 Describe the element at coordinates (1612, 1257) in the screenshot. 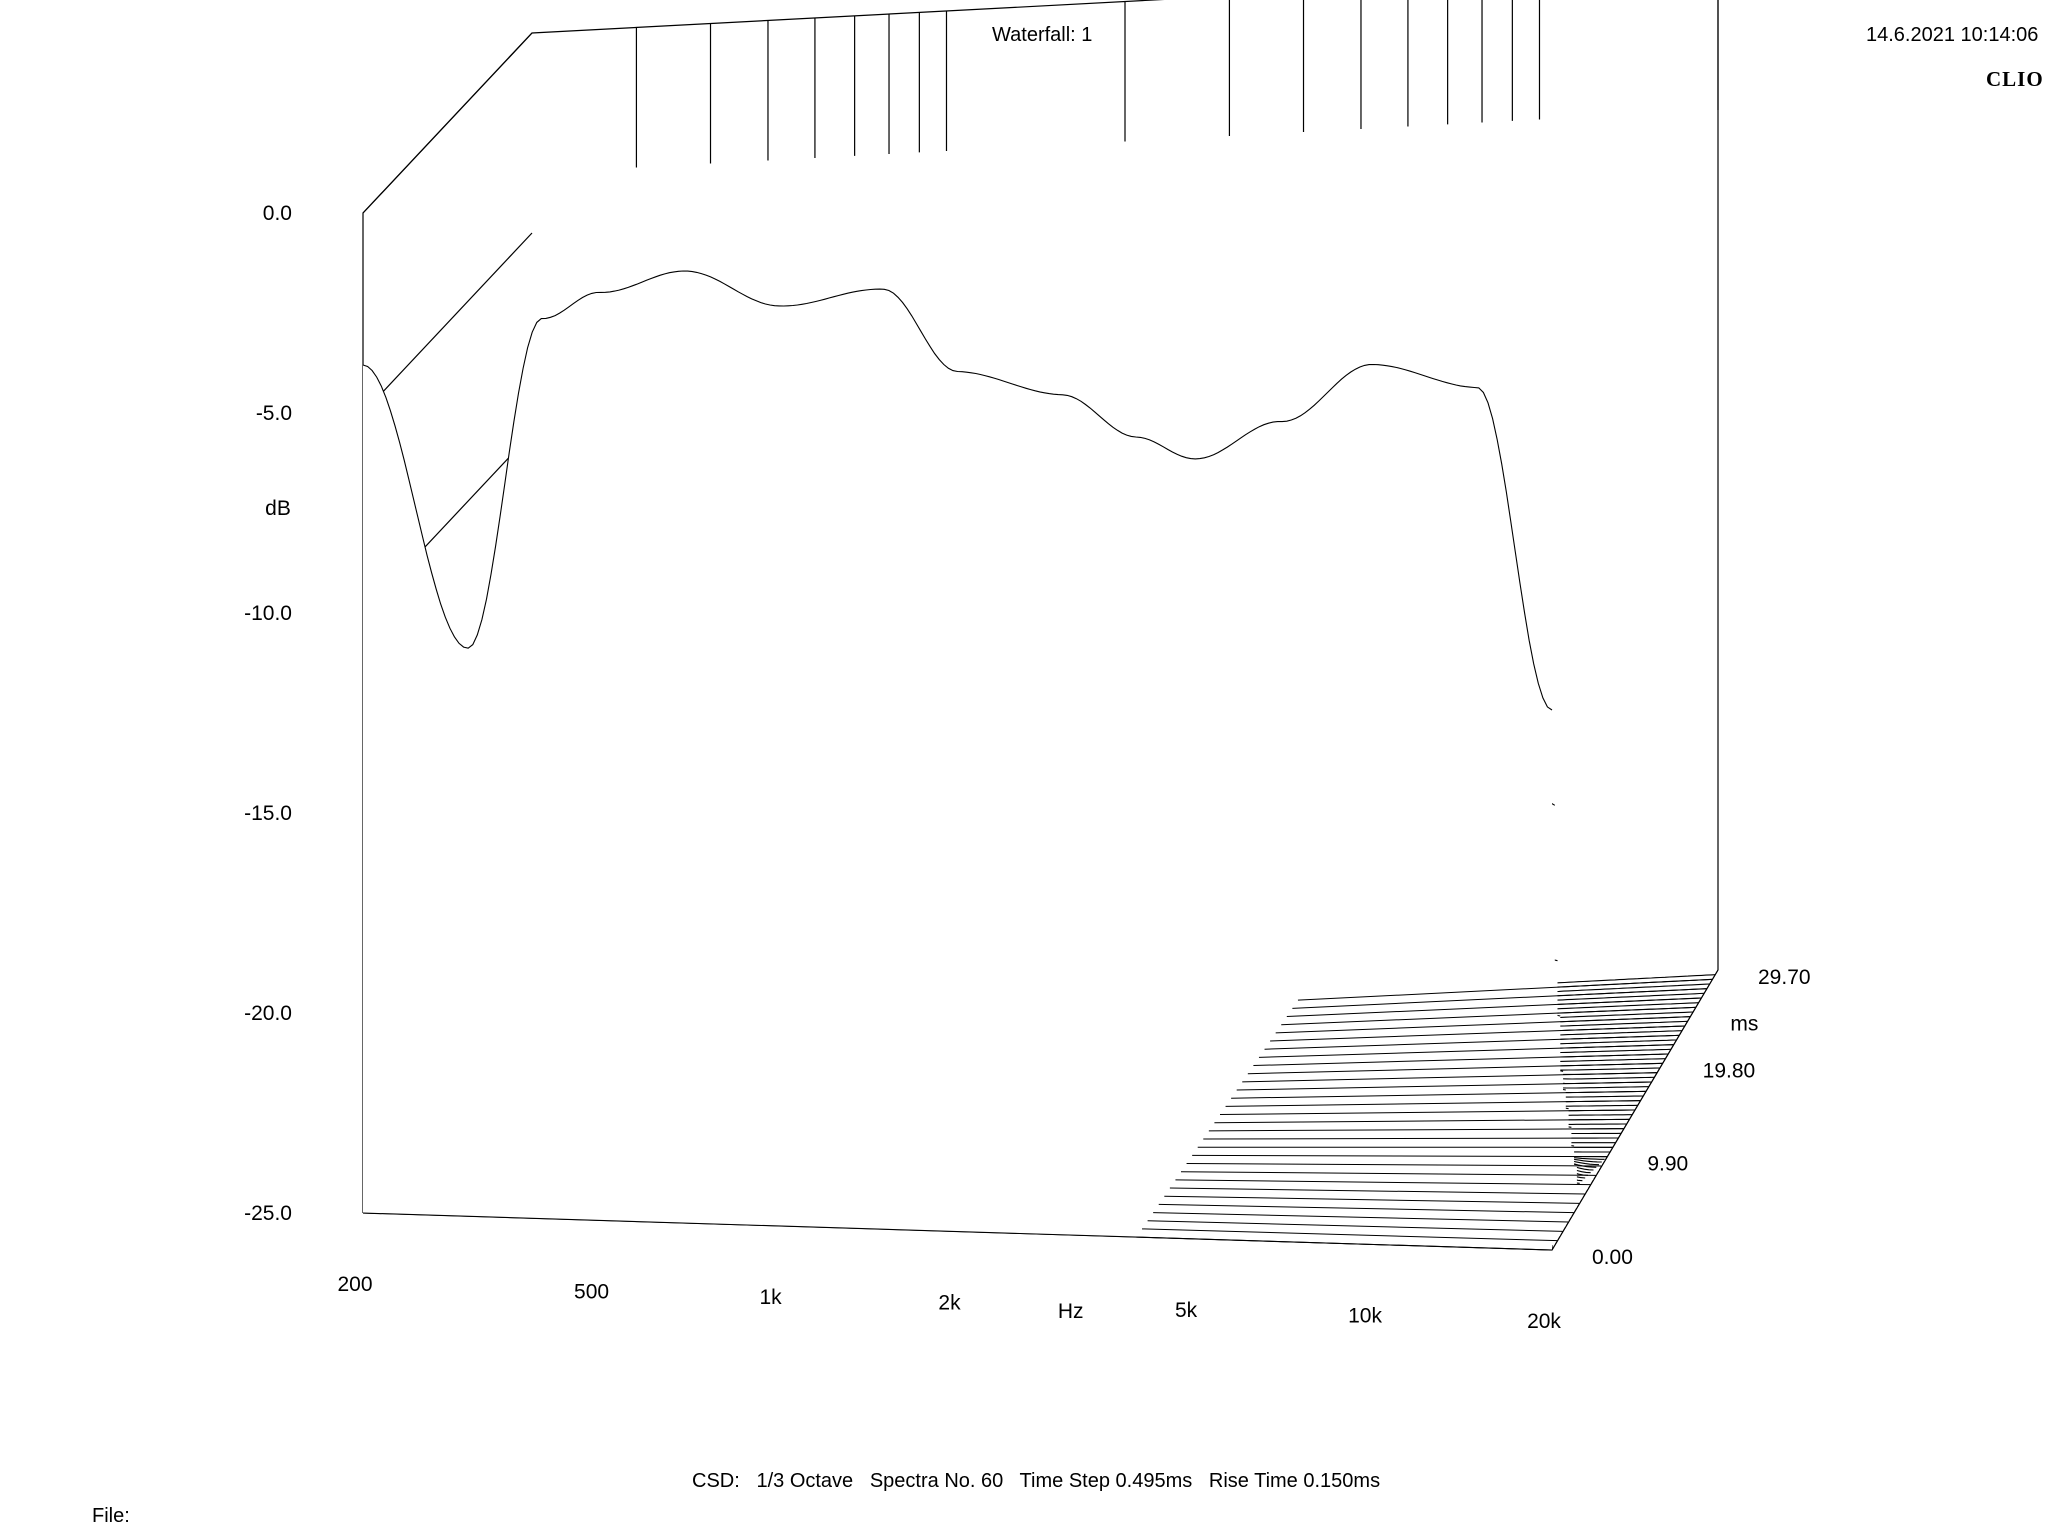

I see `z-tick-label: 0.00` at that location.